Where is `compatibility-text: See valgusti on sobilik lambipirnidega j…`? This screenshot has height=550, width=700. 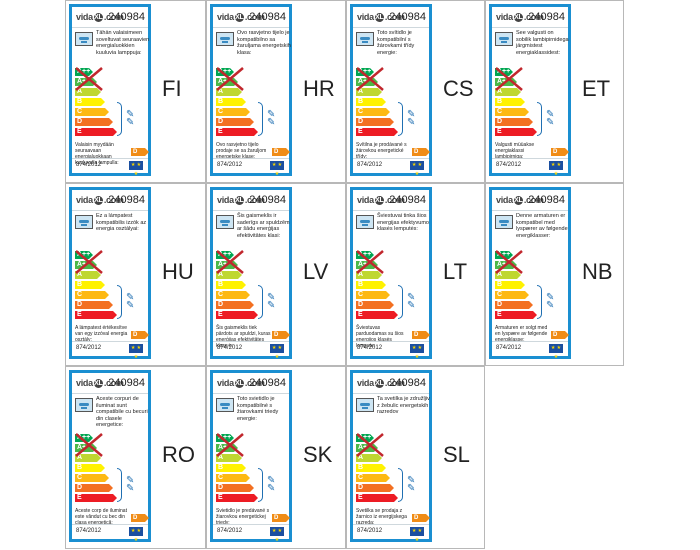 compatibility-text: See valgusti on sobilik lambipirnidega j… is located at coordinates (542, 43).